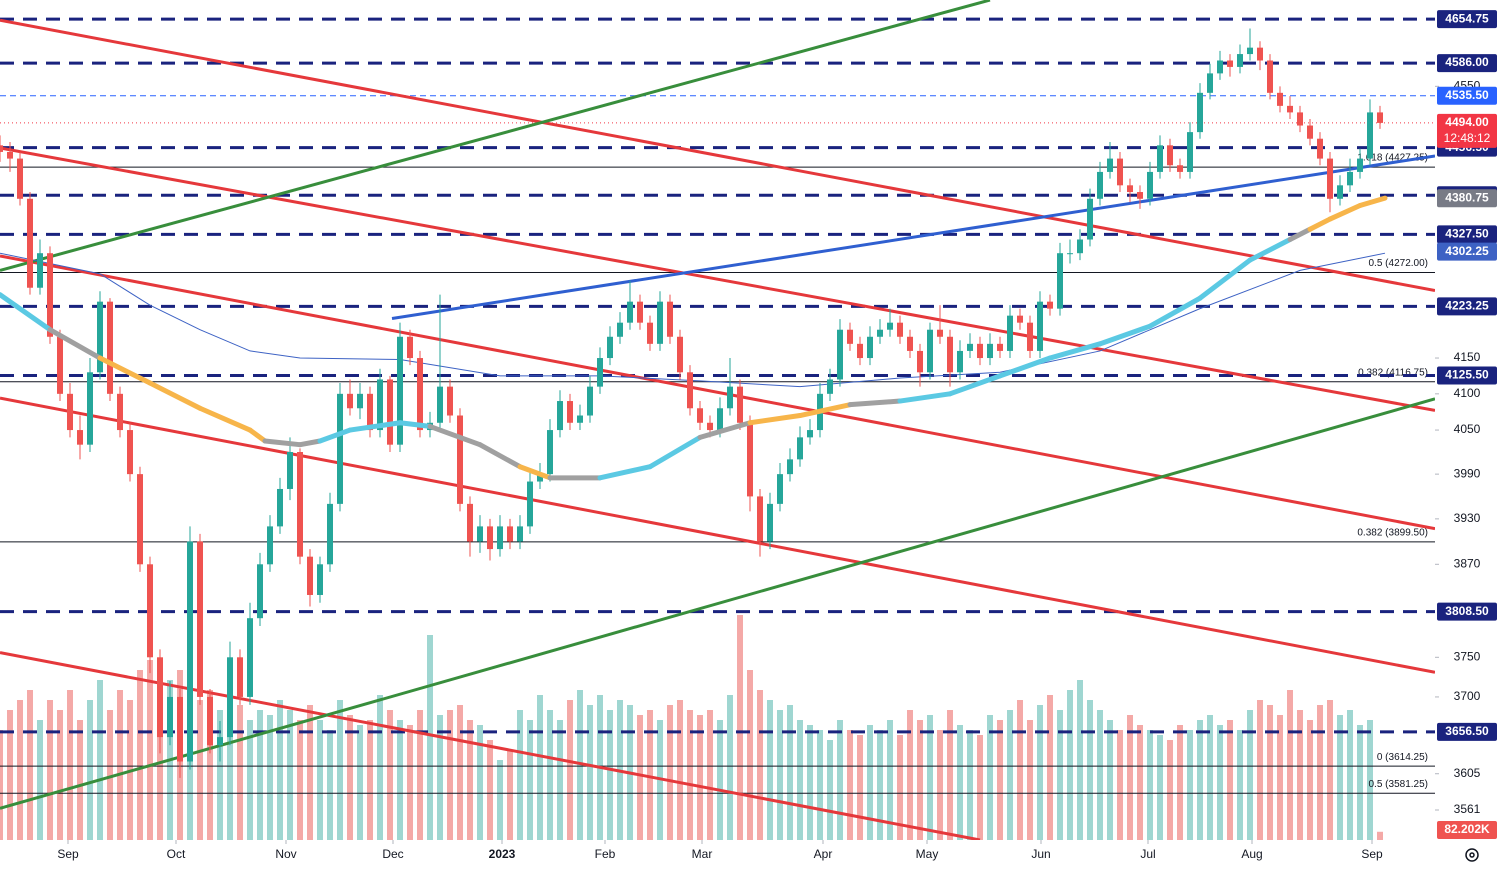  What do you see at coordinates (502, 854) in the screenshot?
I see `x-tick-label: 2023` at bounding box center [502, 854].